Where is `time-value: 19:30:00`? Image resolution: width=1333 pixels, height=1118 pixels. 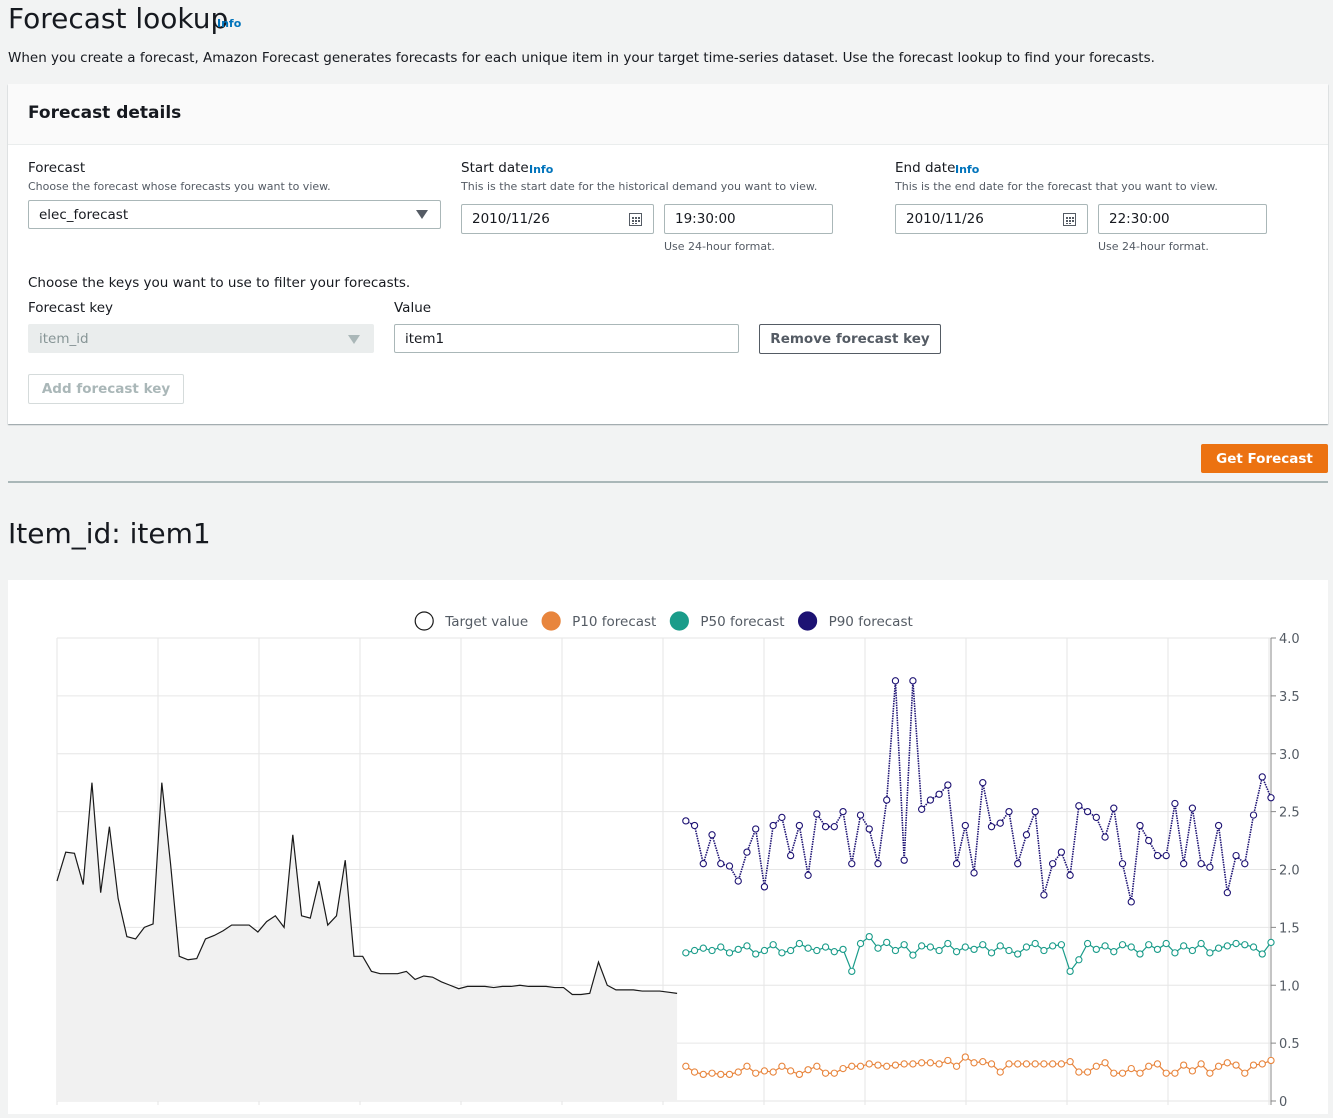
time-value: 19:30:00 is located at coordinates (705, 219).